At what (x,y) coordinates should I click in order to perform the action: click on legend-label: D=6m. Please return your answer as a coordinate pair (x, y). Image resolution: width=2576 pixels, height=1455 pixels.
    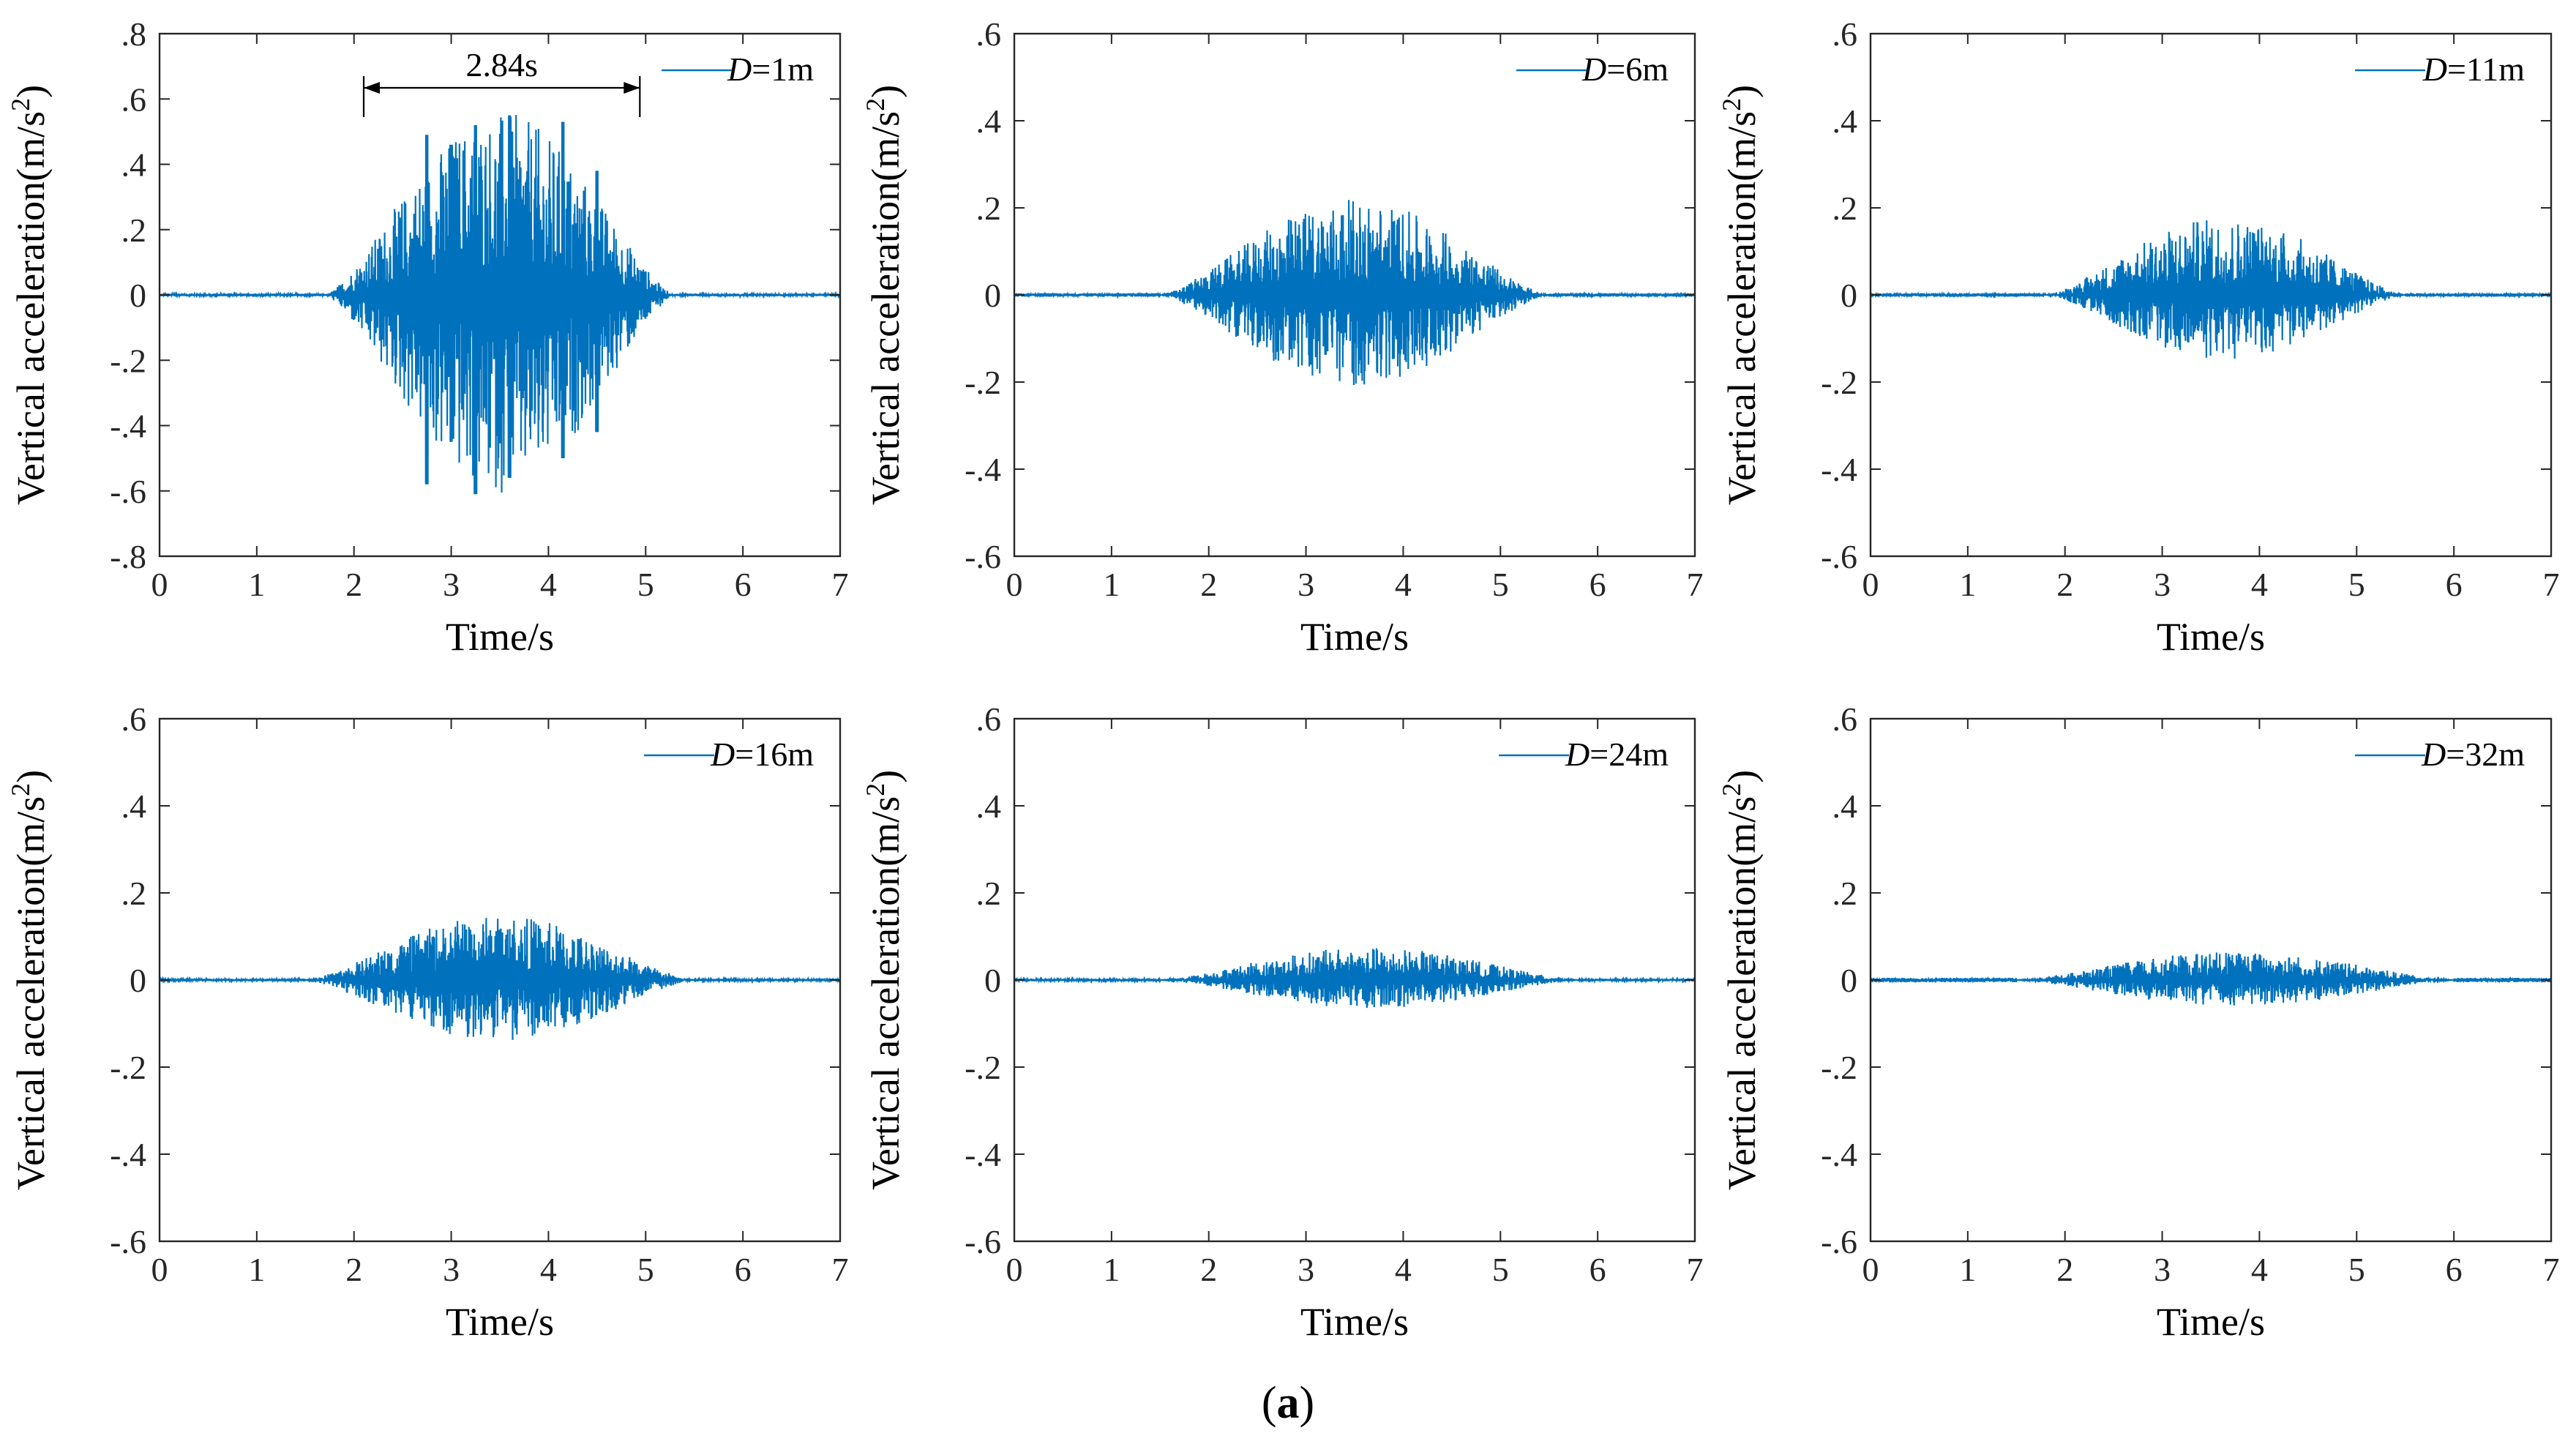
    Looking at the image, I should click on (1625, 69).